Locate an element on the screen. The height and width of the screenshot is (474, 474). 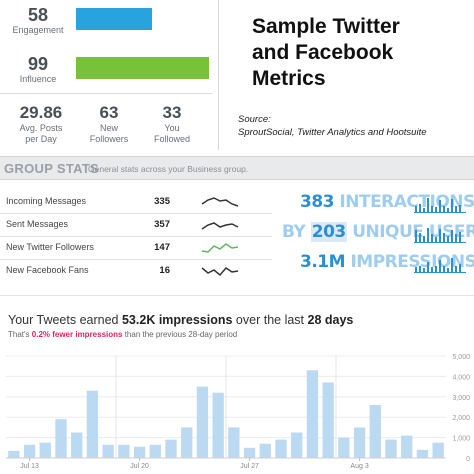
section-divider is located at coordinates (237, 295).